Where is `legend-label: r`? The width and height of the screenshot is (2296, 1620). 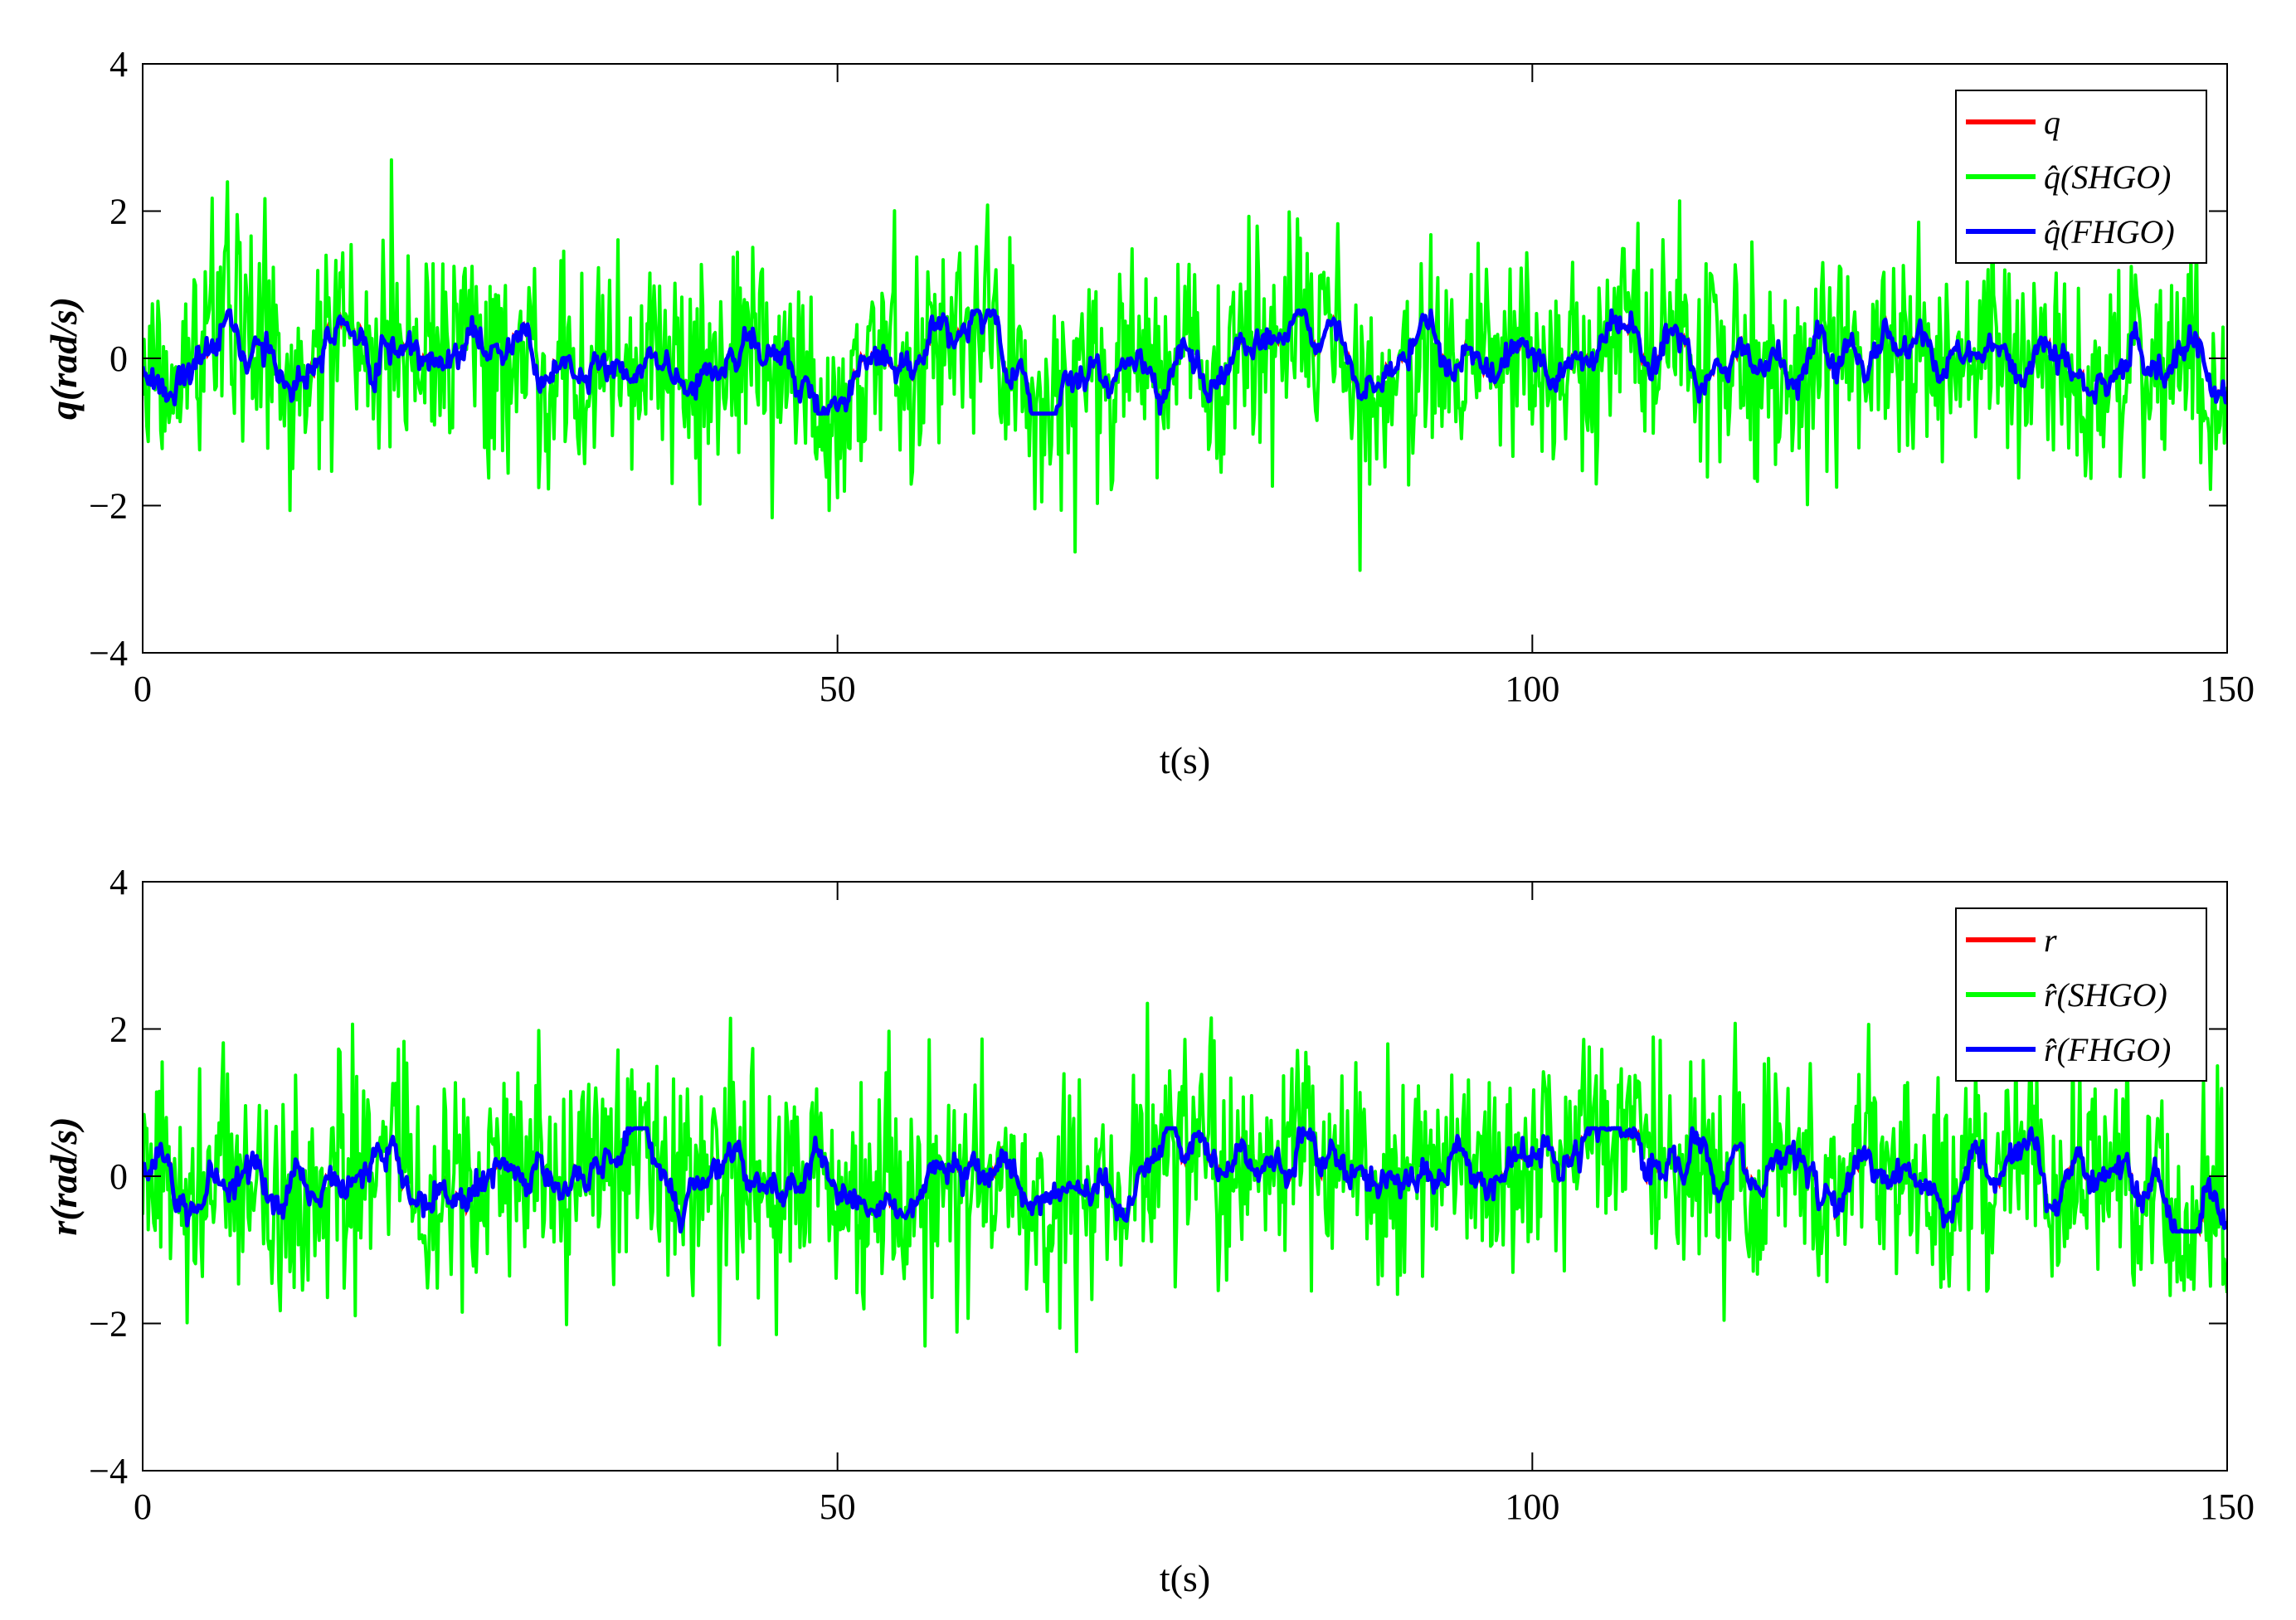 legend-label: r is located at coordinates (2050, 940).